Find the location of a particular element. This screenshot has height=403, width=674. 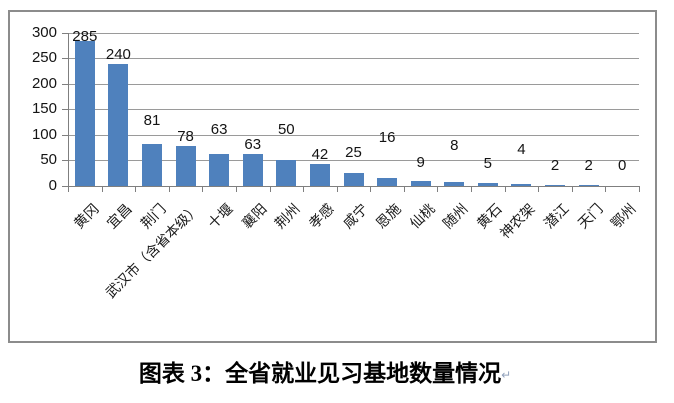

chart-caption: 图表 3：全省就业见习基地数量情况↵ is located at coordinates (331, 374).